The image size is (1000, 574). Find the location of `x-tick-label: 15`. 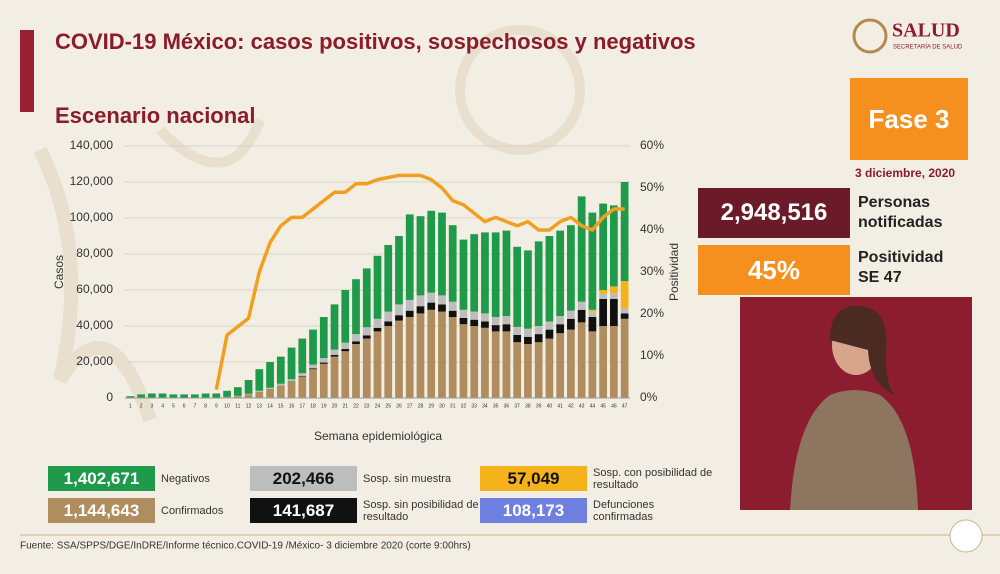

x-tick-label: 15 is located at coordinates (281, 406).